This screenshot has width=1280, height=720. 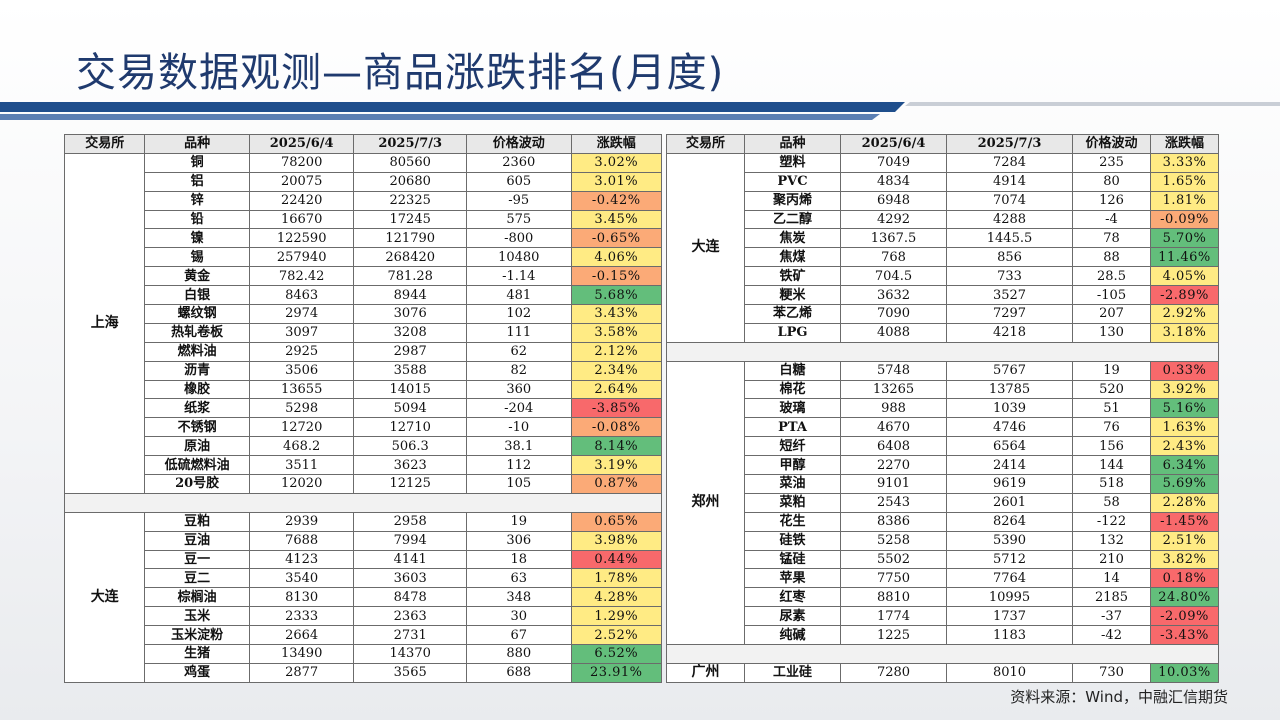 What do you see at coordinates (893, 181) in the screenshot?
I see `price-2025-6-4: 4834` at bounding box center [893, 181].